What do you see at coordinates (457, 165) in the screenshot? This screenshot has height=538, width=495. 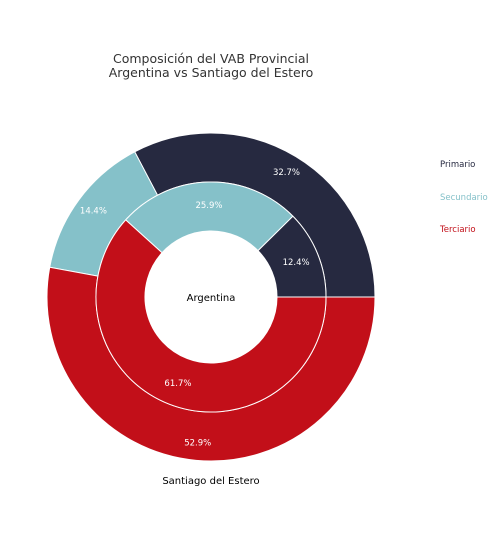 I see `legend-item-primario: Primario` at bounding box center [457, 165].